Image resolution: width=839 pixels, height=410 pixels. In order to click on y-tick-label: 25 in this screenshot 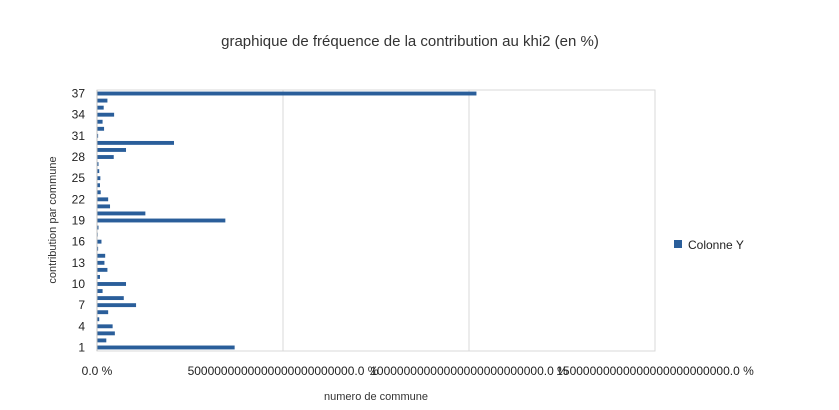, I will do `click(79, 178)`.